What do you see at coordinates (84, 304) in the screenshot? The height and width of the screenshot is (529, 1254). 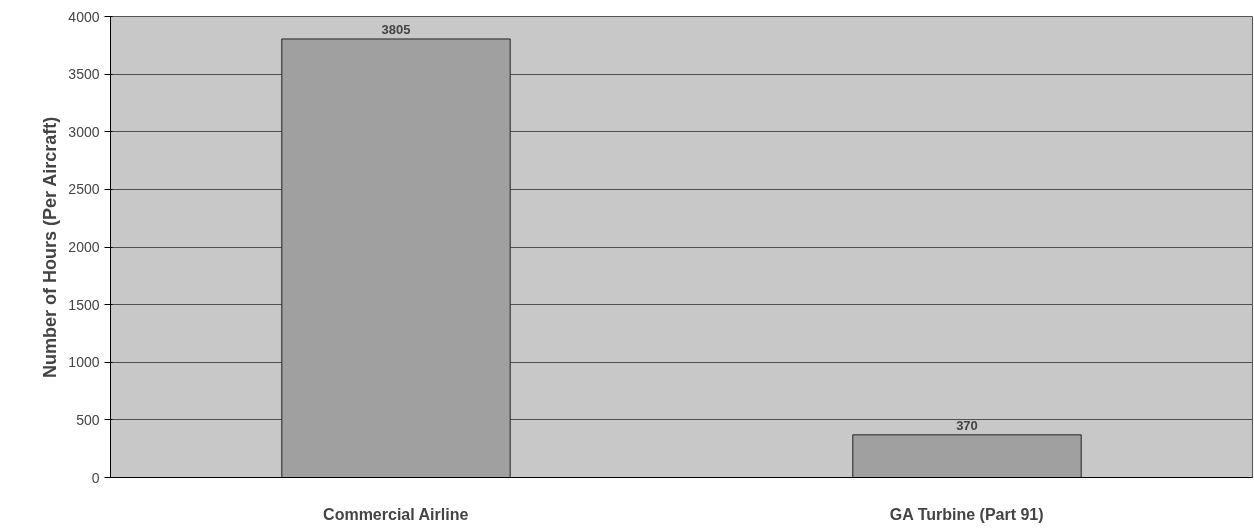 I see `y-tick-label: 1500` at bounding box center [84, 304].